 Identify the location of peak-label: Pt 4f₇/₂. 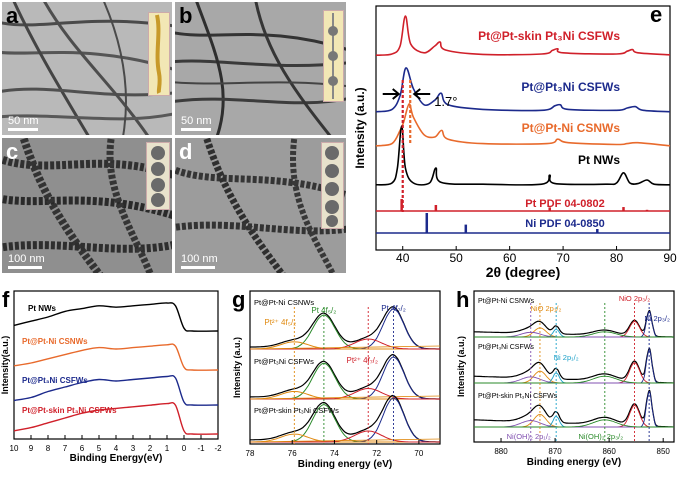
(393, 308).